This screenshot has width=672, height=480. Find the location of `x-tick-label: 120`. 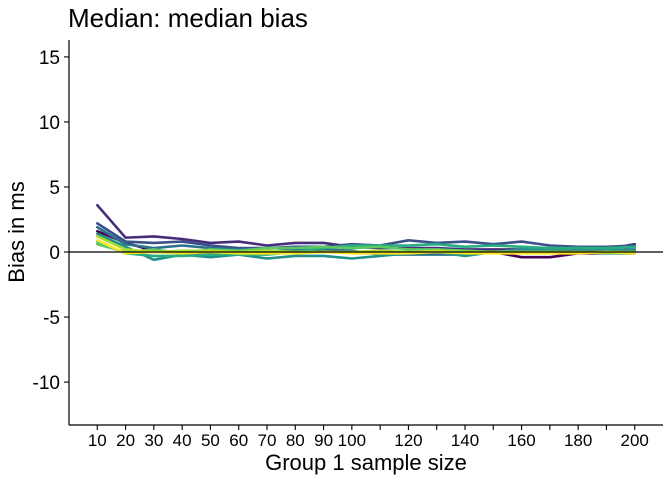

x-tick-label: 120 is located at coordinates (408, 440).